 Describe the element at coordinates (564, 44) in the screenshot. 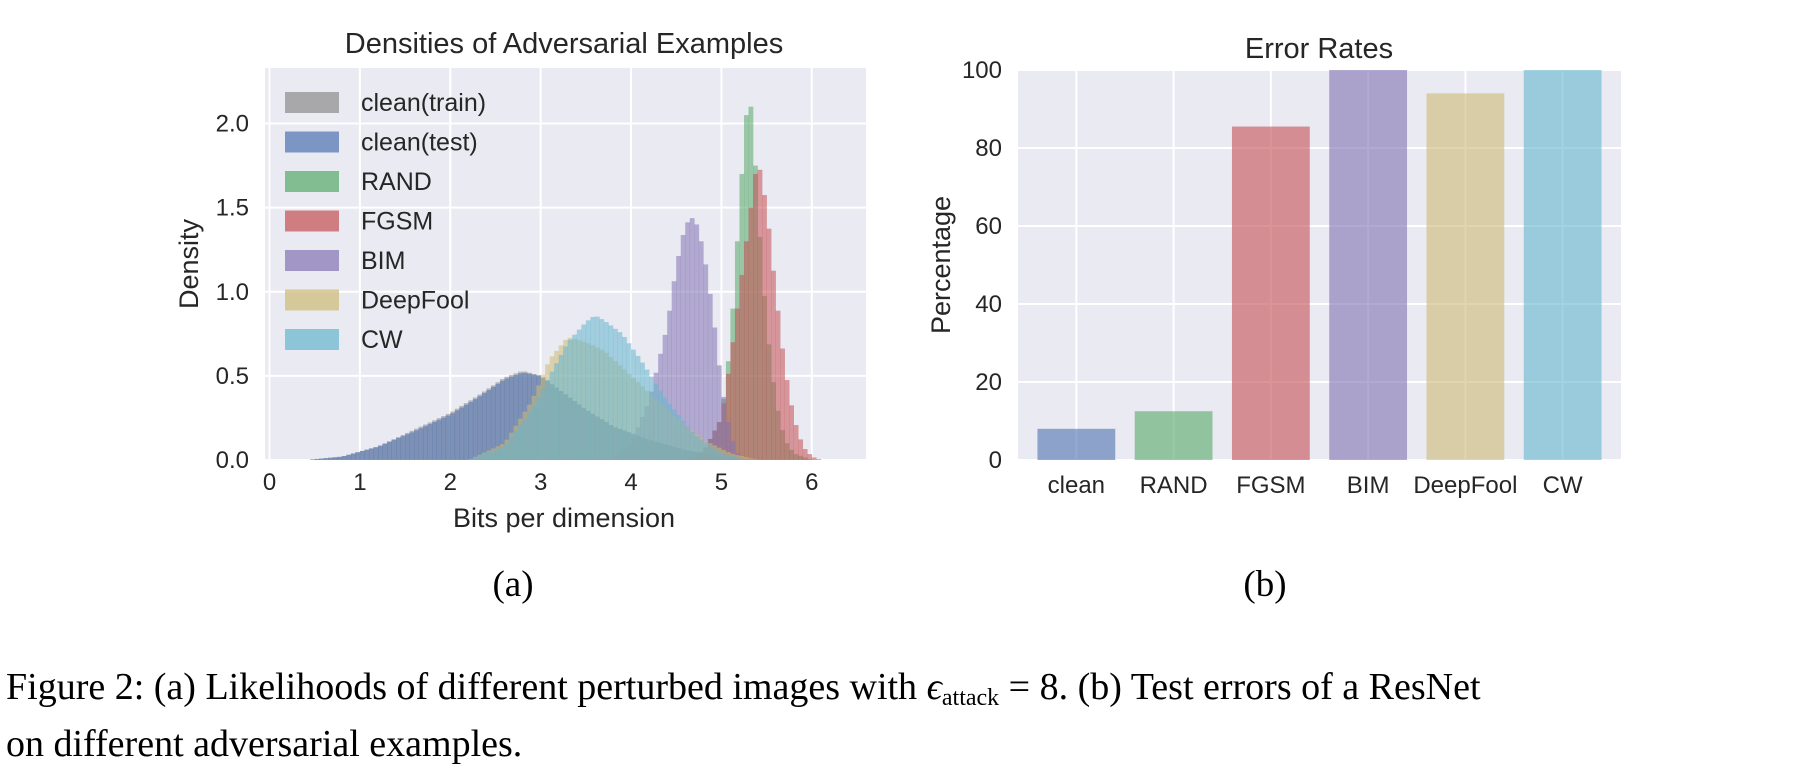

I see `histogram-title: Densities of Adversarial Examples` at that location.